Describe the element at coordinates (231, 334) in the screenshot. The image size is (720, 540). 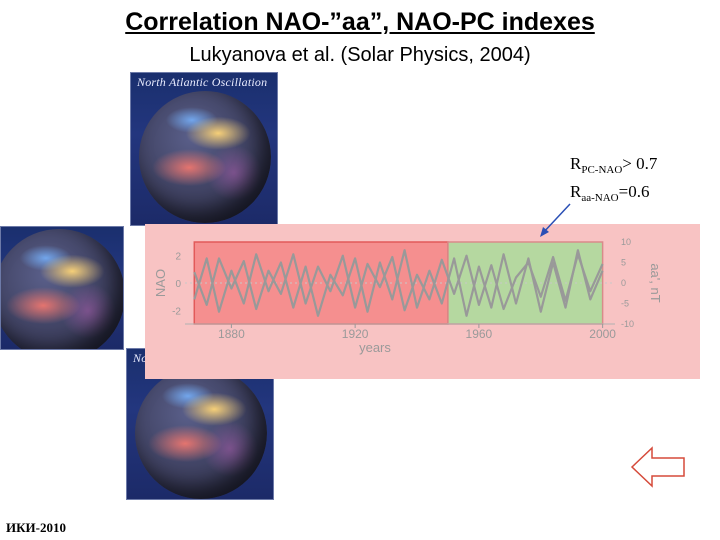
I see `x-tick-label: 1880` at that location.